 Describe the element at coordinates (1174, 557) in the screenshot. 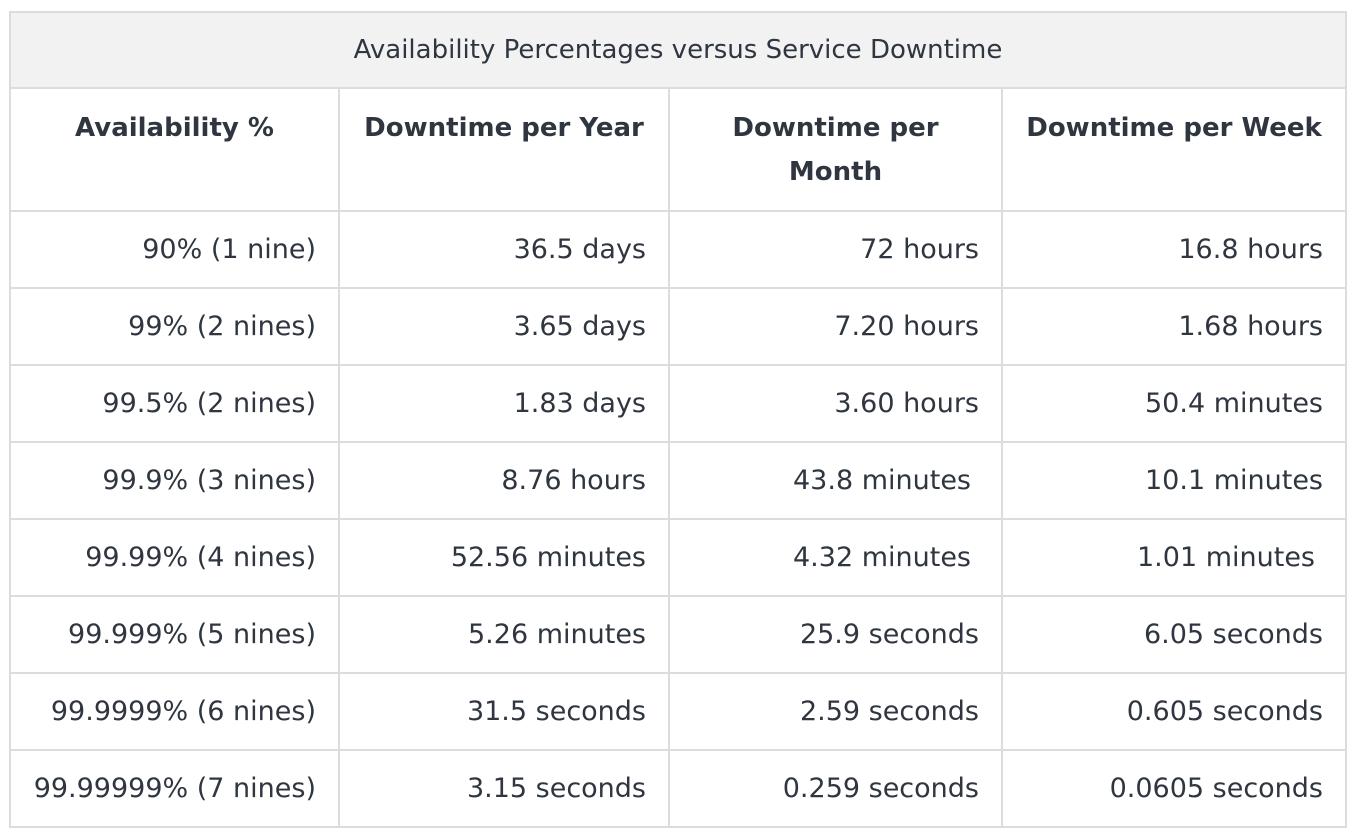

I see `cell-downtime-week: 1.01 minutes` at that location.